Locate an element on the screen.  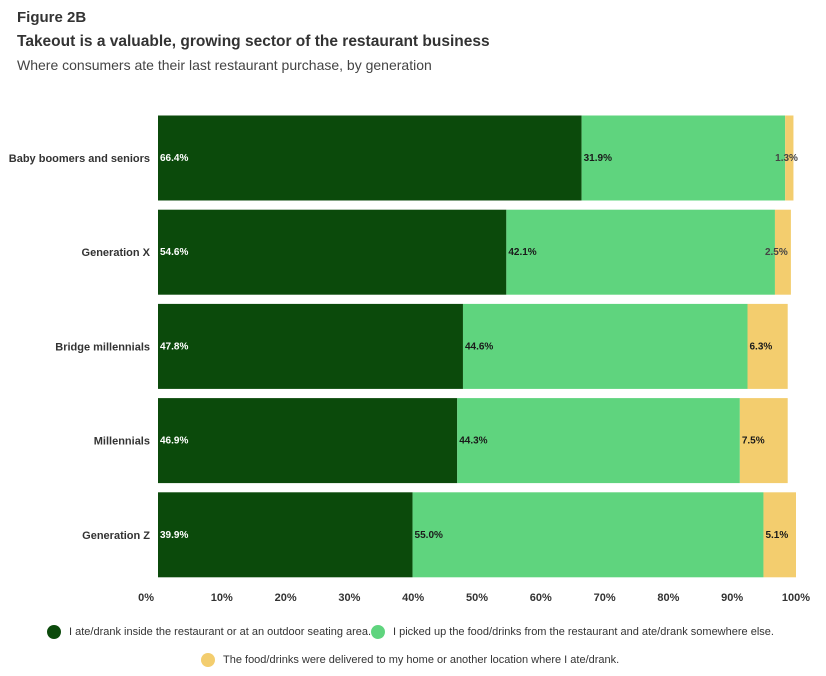
x-tick-80: 80% is located at coordinates (668, 598).